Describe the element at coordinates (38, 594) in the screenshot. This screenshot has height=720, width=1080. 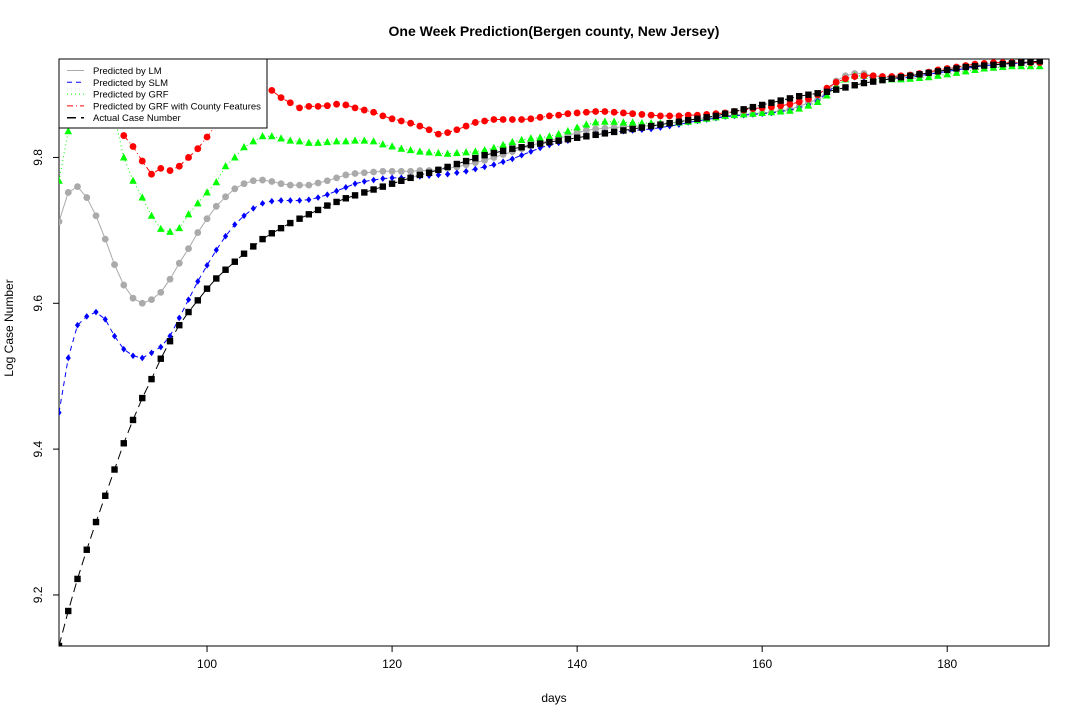
I see `y-tick-label: 9.2` at that location.